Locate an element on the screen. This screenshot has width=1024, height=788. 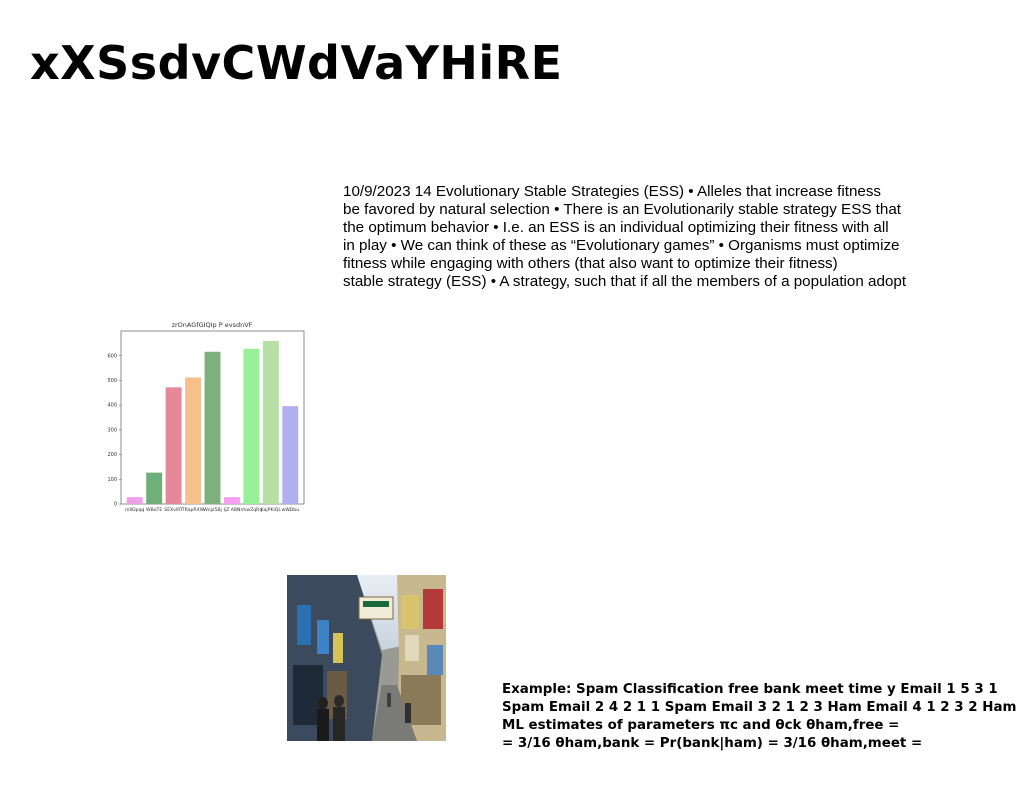
y-tick-label: 400 is located at coordinates (112, 406).